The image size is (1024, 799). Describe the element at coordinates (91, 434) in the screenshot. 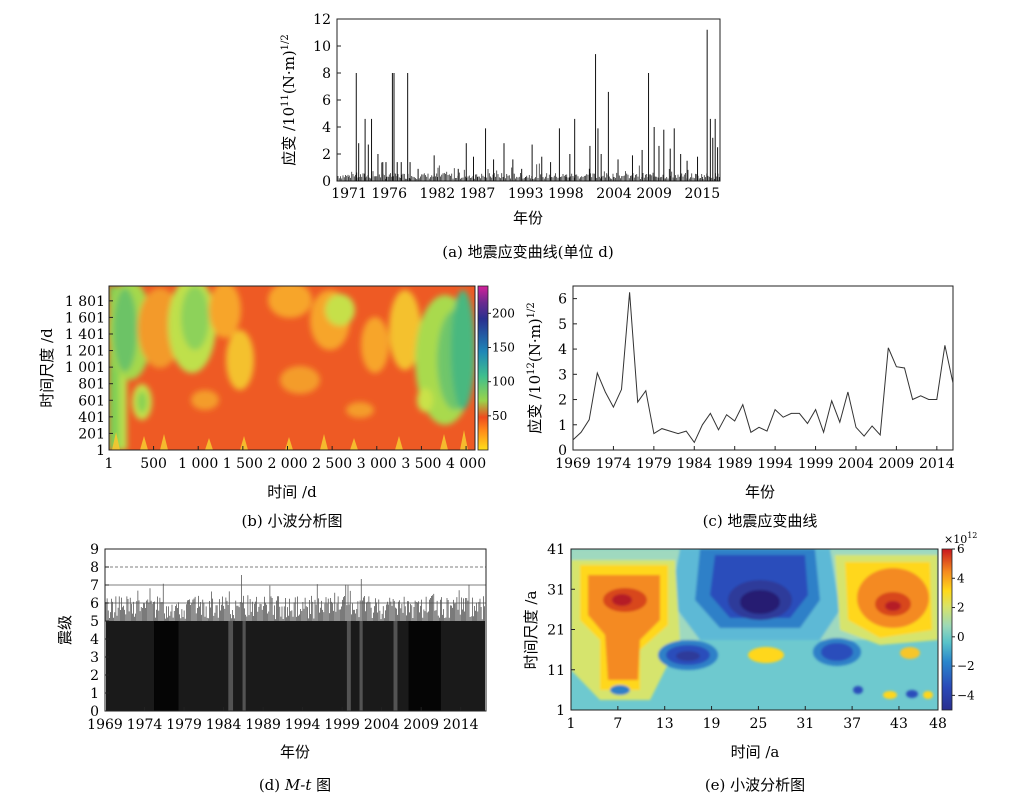

I see `ytick-label: 201` at that location.